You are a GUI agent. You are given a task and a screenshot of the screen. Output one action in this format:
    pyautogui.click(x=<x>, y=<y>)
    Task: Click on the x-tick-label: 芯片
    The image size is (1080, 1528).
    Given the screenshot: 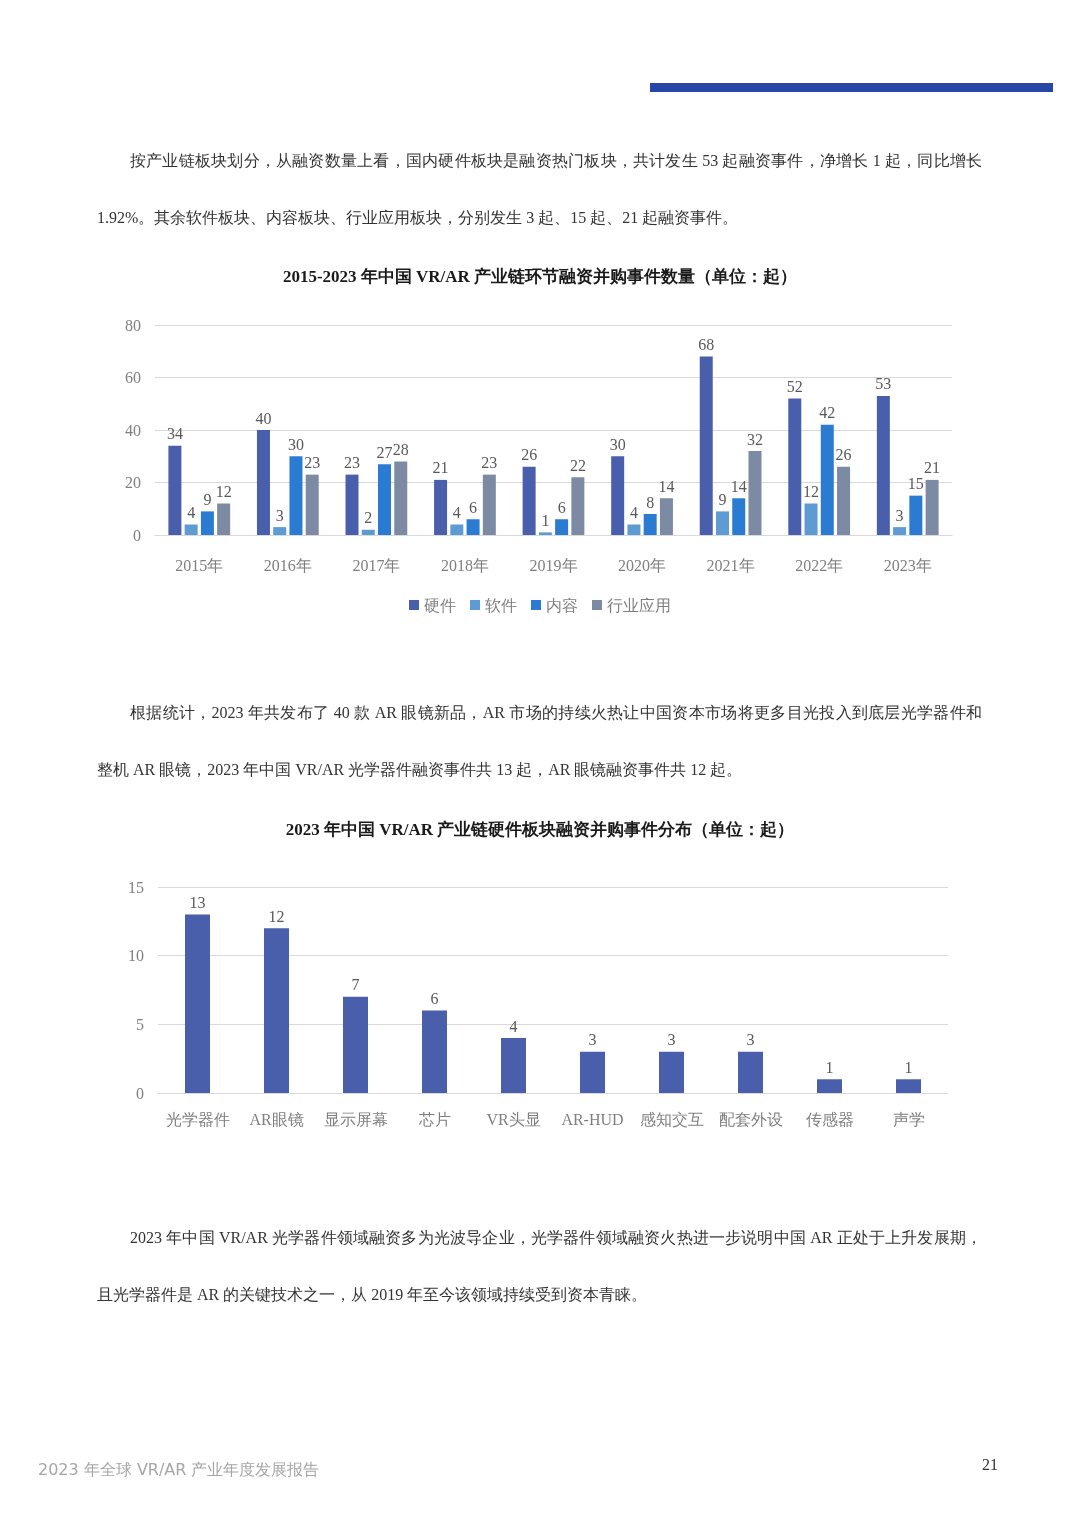 What is the action you would take?
    pyautogui.click(x=434, y=1119)
    